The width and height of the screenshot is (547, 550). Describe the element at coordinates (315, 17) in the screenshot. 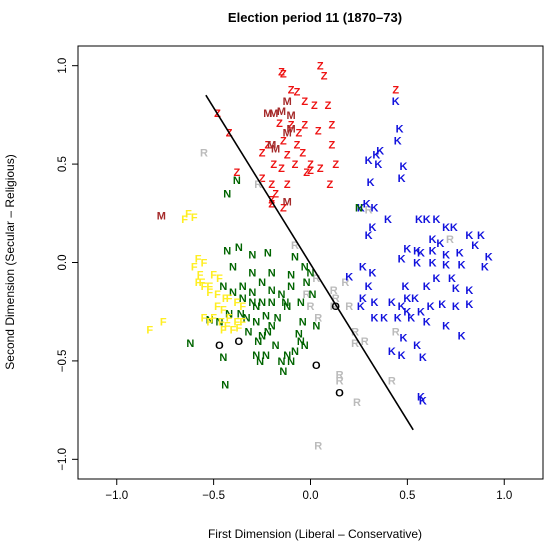

I see `chart-title: Election period 11 (1870–73)` at that location.